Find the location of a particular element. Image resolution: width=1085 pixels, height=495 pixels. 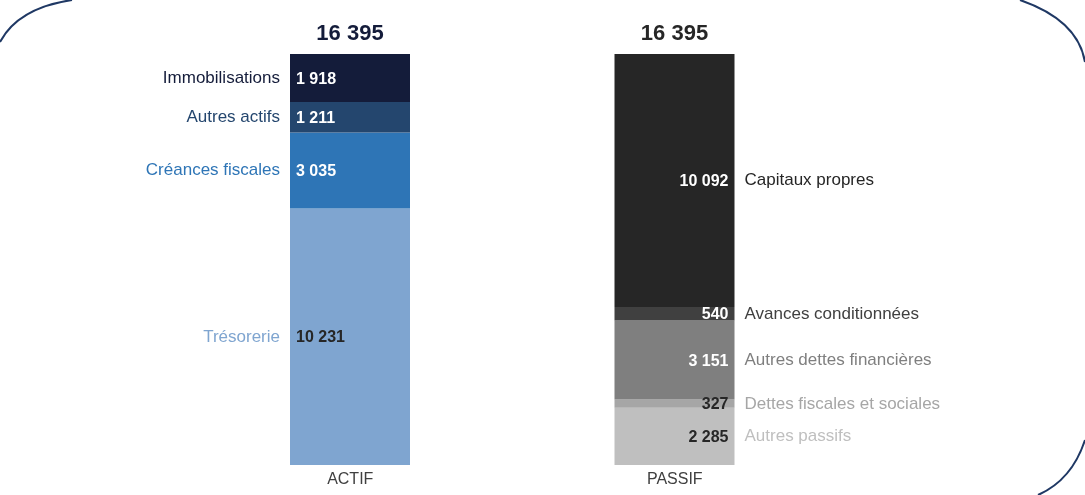

data-label: 1 918 is located at coordinates (316, 78).